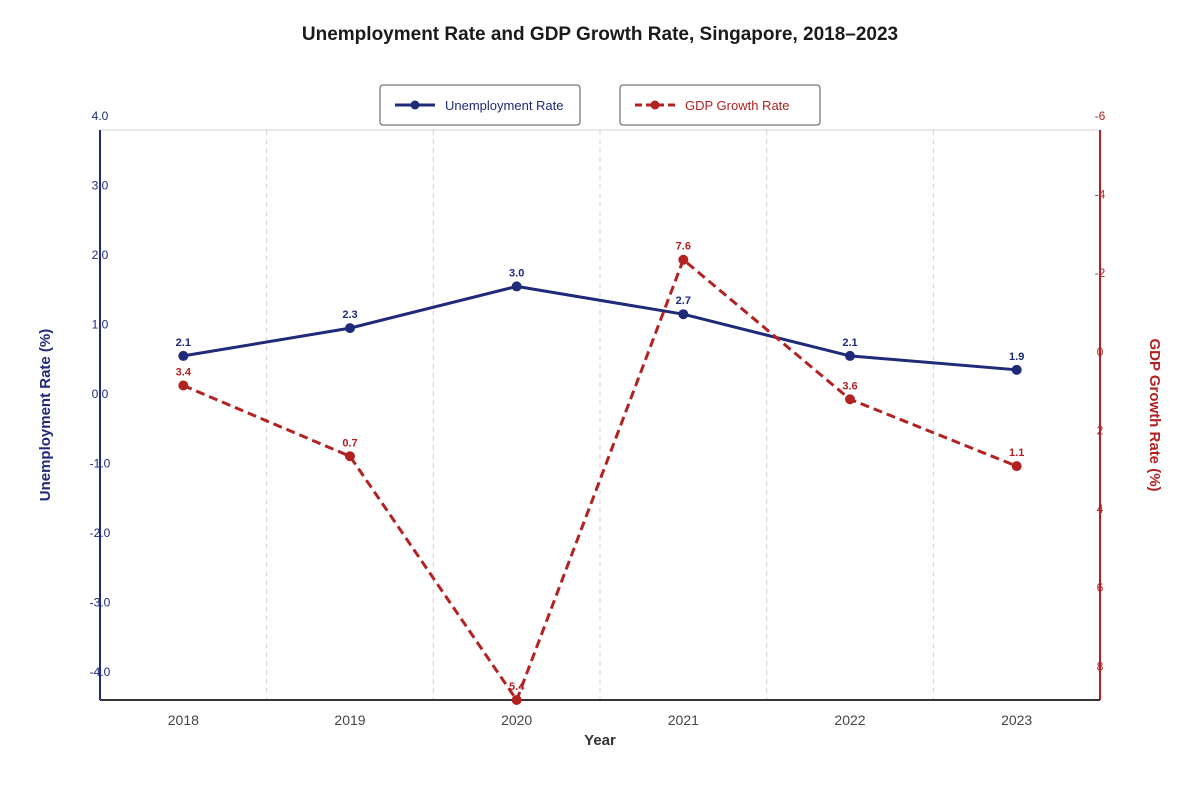 Image resolution: width=1200 pixels, height=800 pixels. What do you see at coordinates (600, 720) in the screenshot?
I see `x-axis-ticks: 2018 2019 2020 2021 2022 2023` at bounding box center [600, 720].